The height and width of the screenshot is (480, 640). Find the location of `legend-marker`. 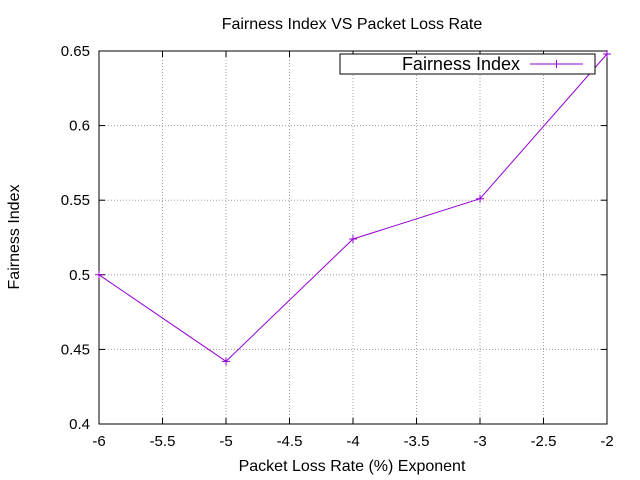

legend-marker is located at coordinates (556, 64).